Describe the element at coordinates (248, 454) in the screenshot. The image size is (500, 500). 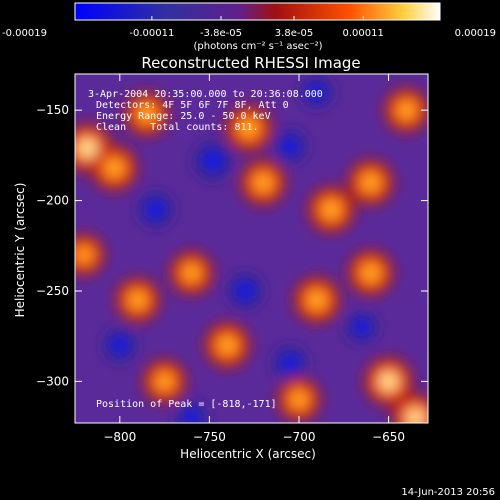
I see `x-axis-label: Heliocentric X (arcsec)` at that location.